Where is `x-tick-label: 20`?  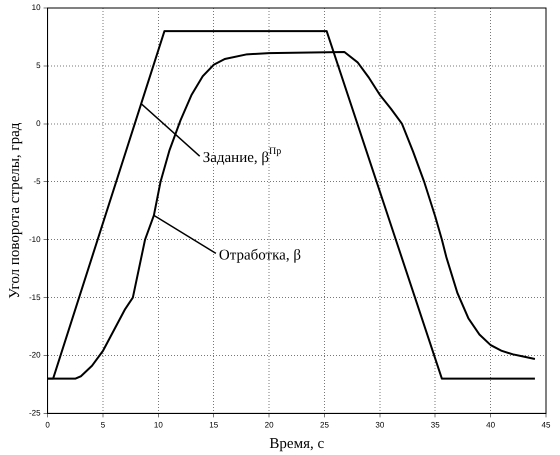 x-tick-label: 20 is located at coordinates (269, 425).